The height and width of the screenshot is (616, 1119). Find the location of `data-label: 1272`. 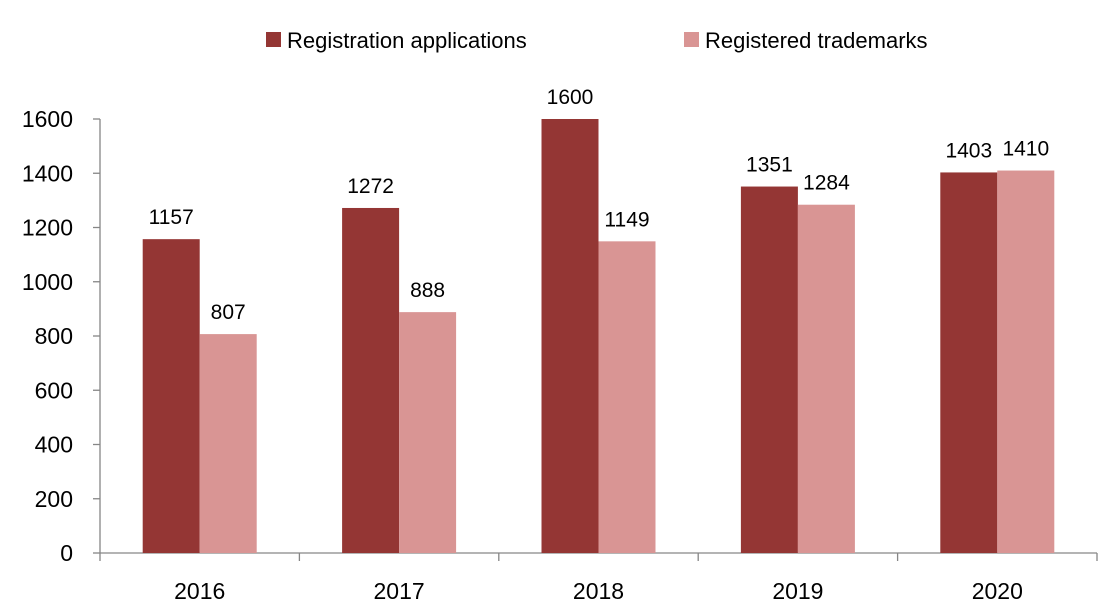

data-label: 1272 is located at coordinates (370, 186).